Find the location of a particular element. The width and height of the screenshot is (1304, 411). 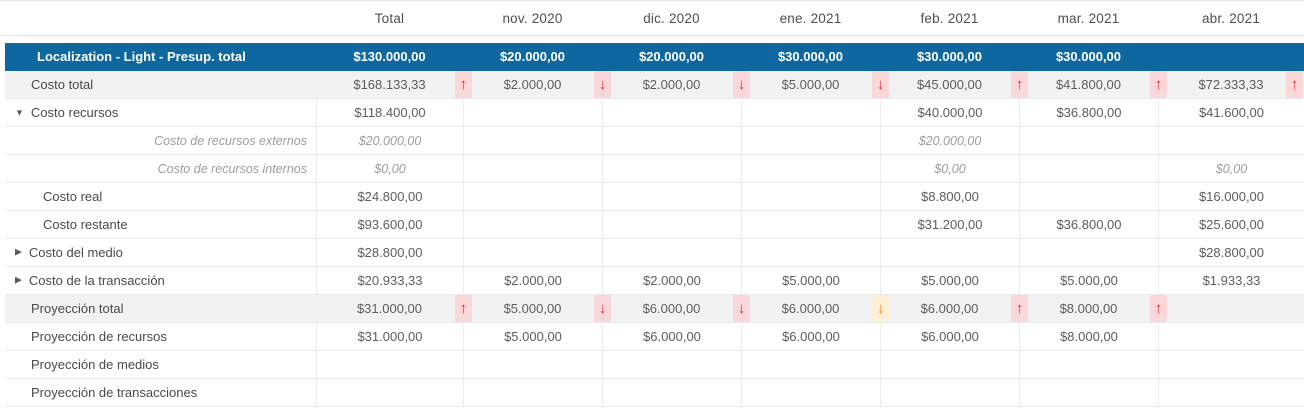

cell-value: $25.600,00 is located at coordinates (1231, 224).